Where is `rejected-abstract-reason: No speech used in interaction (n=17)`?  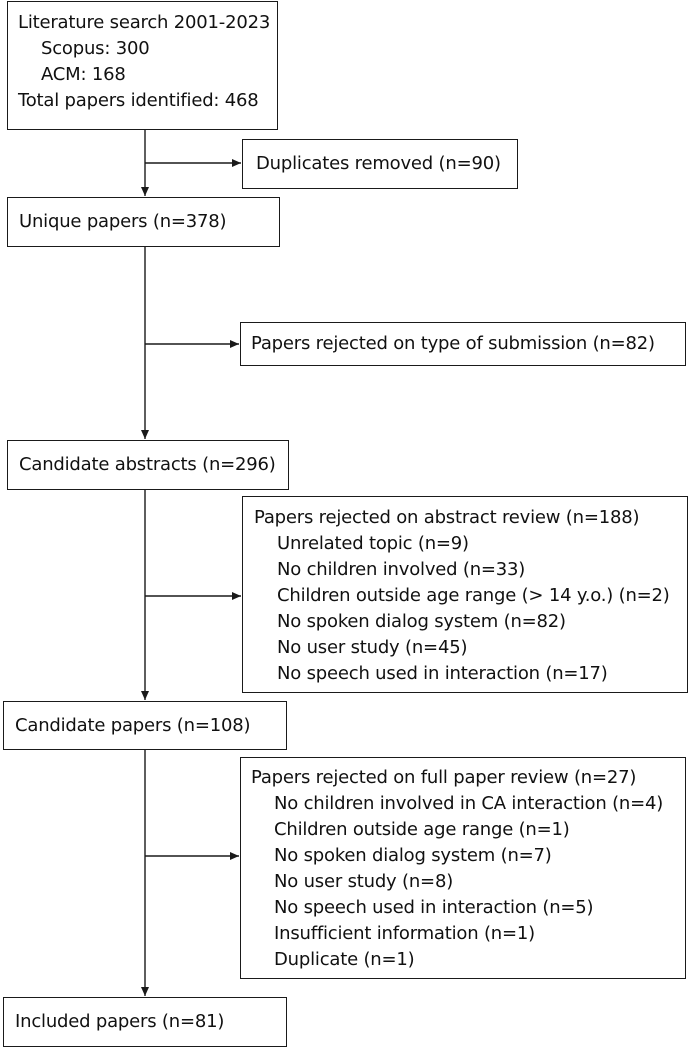 rejected-abstract-reason: No speech used in interaction (n=17) is located at coordinates (442, 673).